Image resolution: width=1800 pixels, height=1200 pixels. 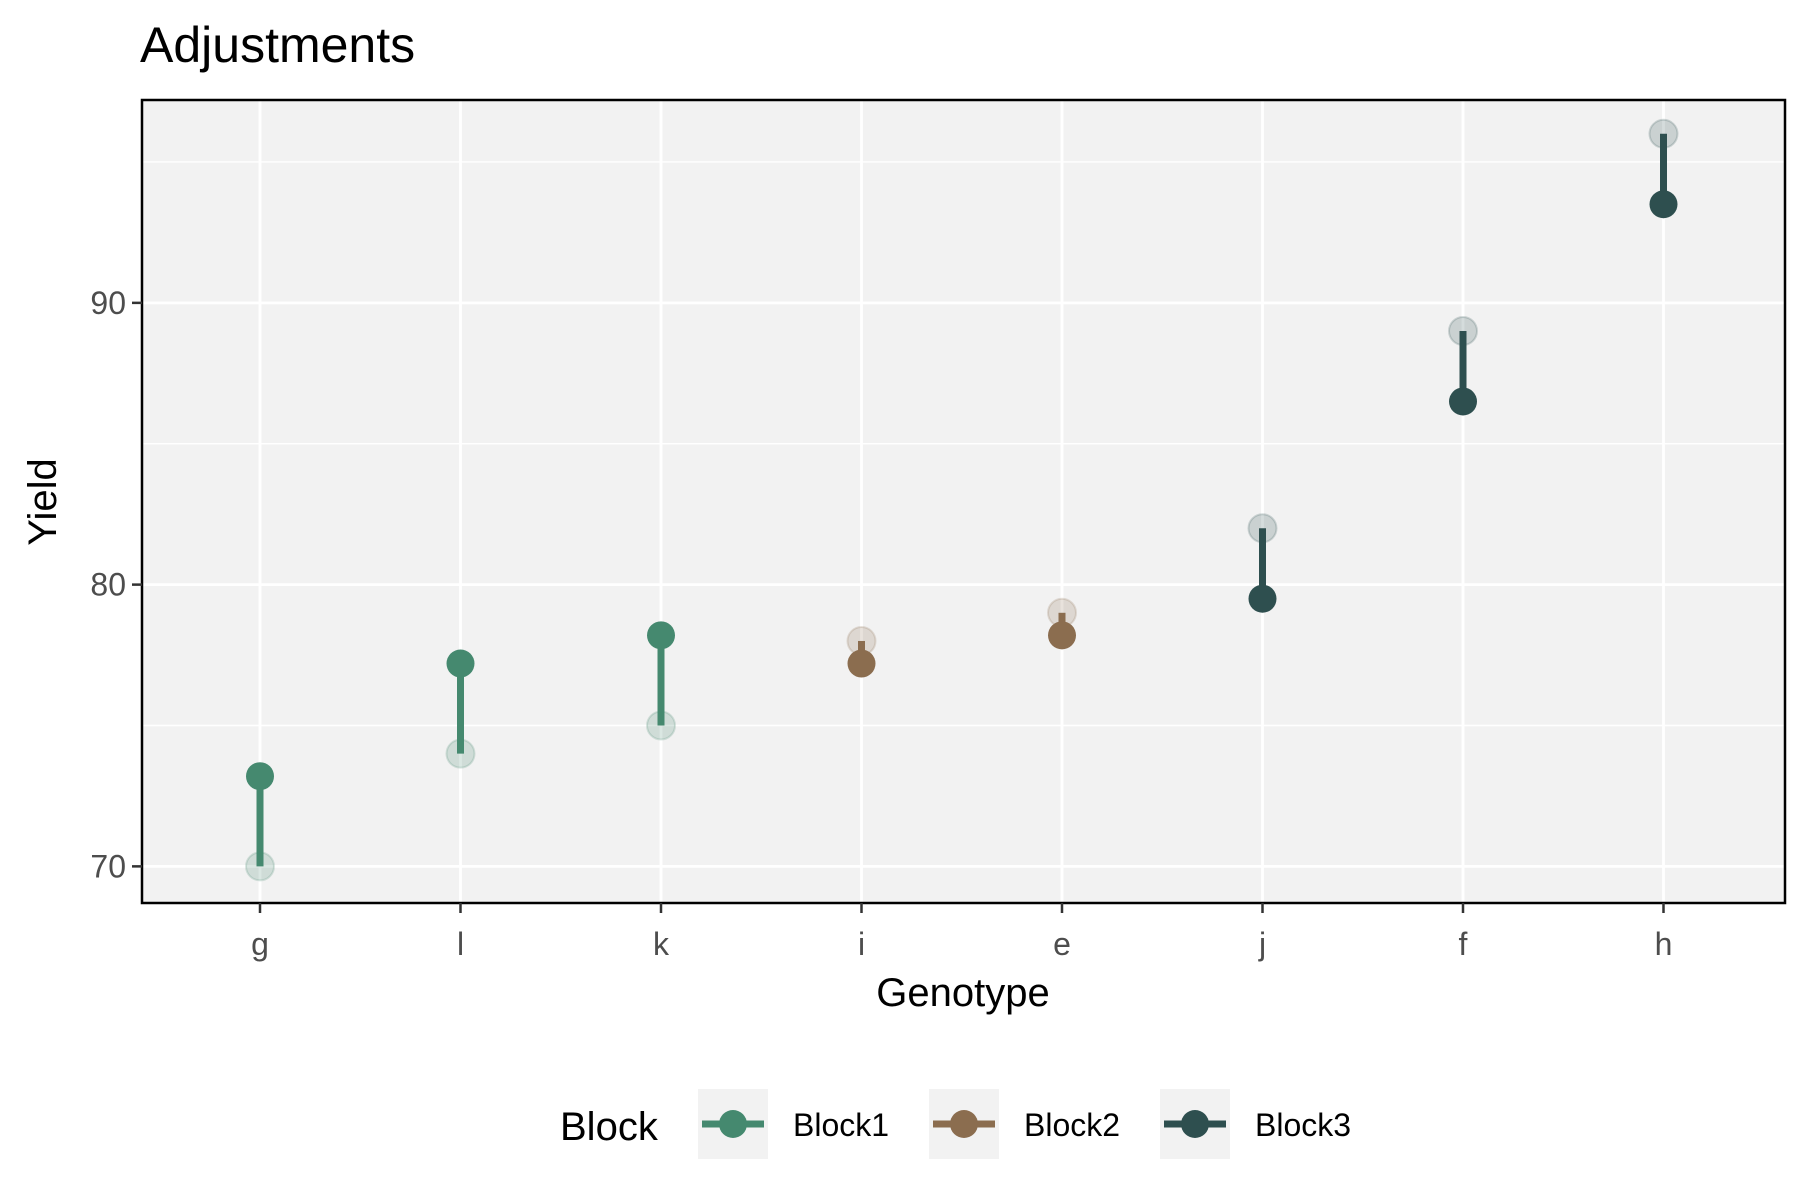 What do you see at coordinates (108, 866) in the screenshot?
I see `y-tick-label: 70` at bounding box center [108, 866].